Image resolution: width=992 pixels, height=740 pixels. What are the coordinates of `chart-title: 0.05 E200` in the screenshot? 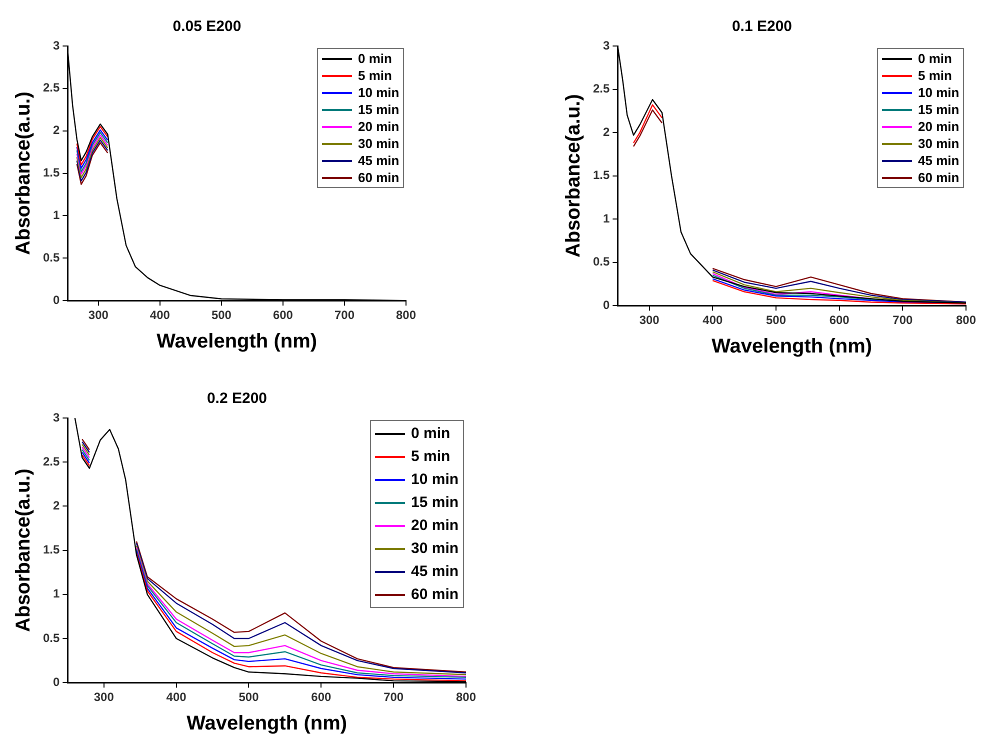 It's located at (207, 27).